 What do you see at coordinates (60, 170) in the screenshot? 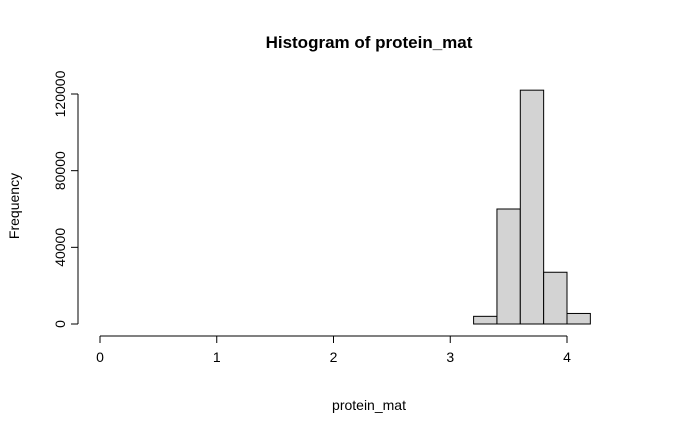
I see `y-tick-label: 80000` at bounding box center [60, 170].